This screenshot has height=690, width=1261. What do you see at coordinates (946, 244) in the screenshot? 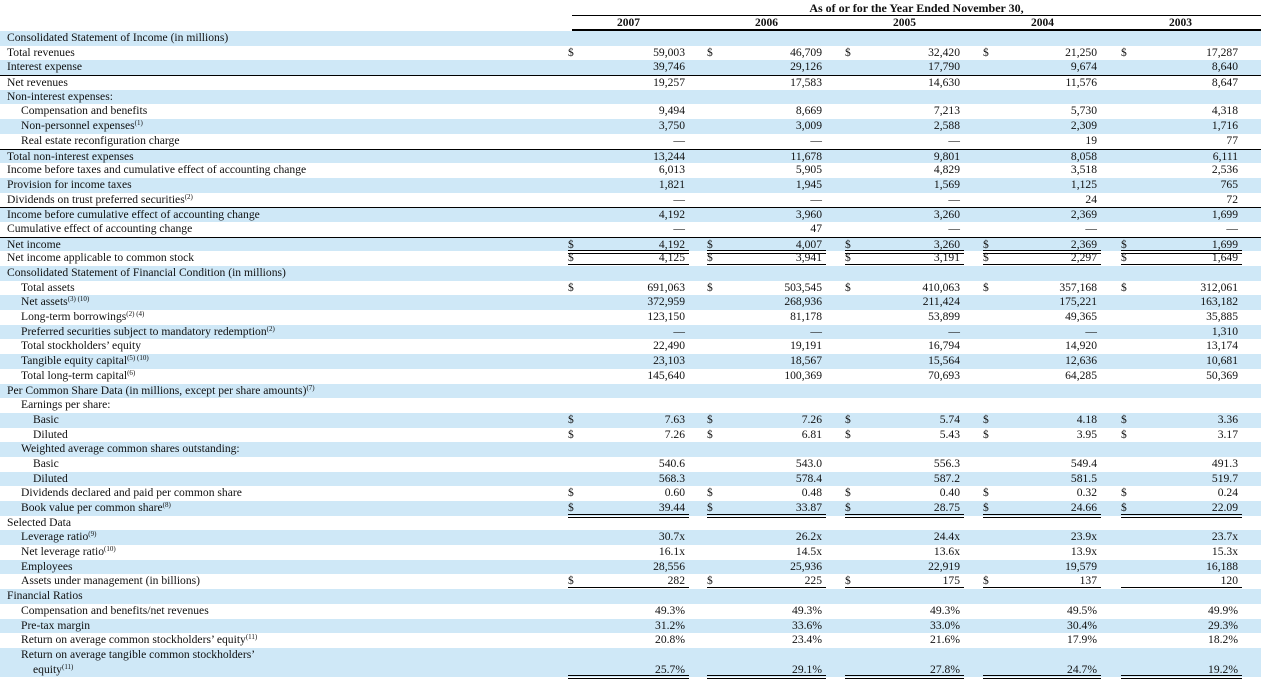
I see `cell-value: 3,260` at bounding box center [946, 244].